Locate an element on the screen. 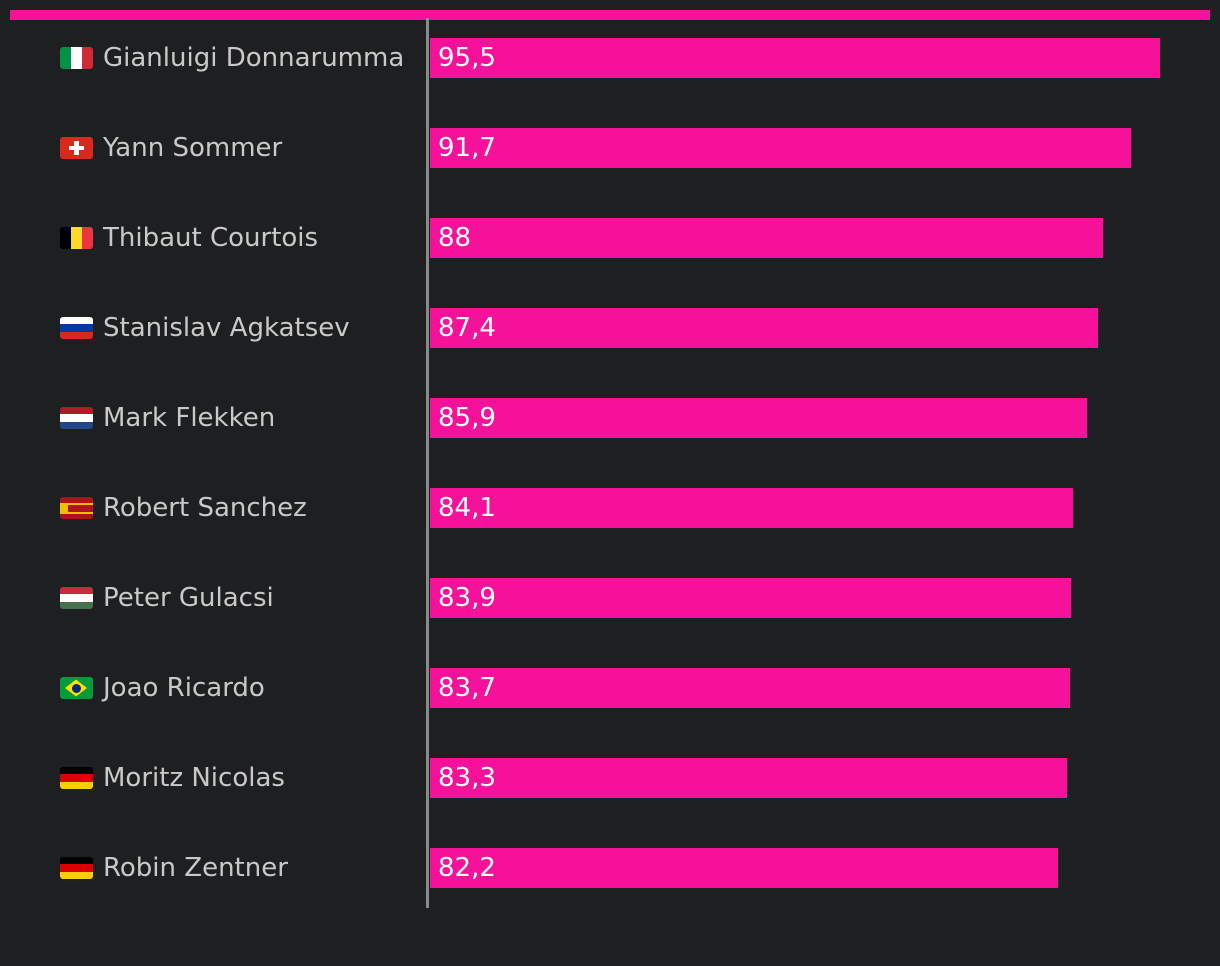 The height and width of the screenshot is (966, 1220). data-label: 83,9 is located at coordinates (467, 598).